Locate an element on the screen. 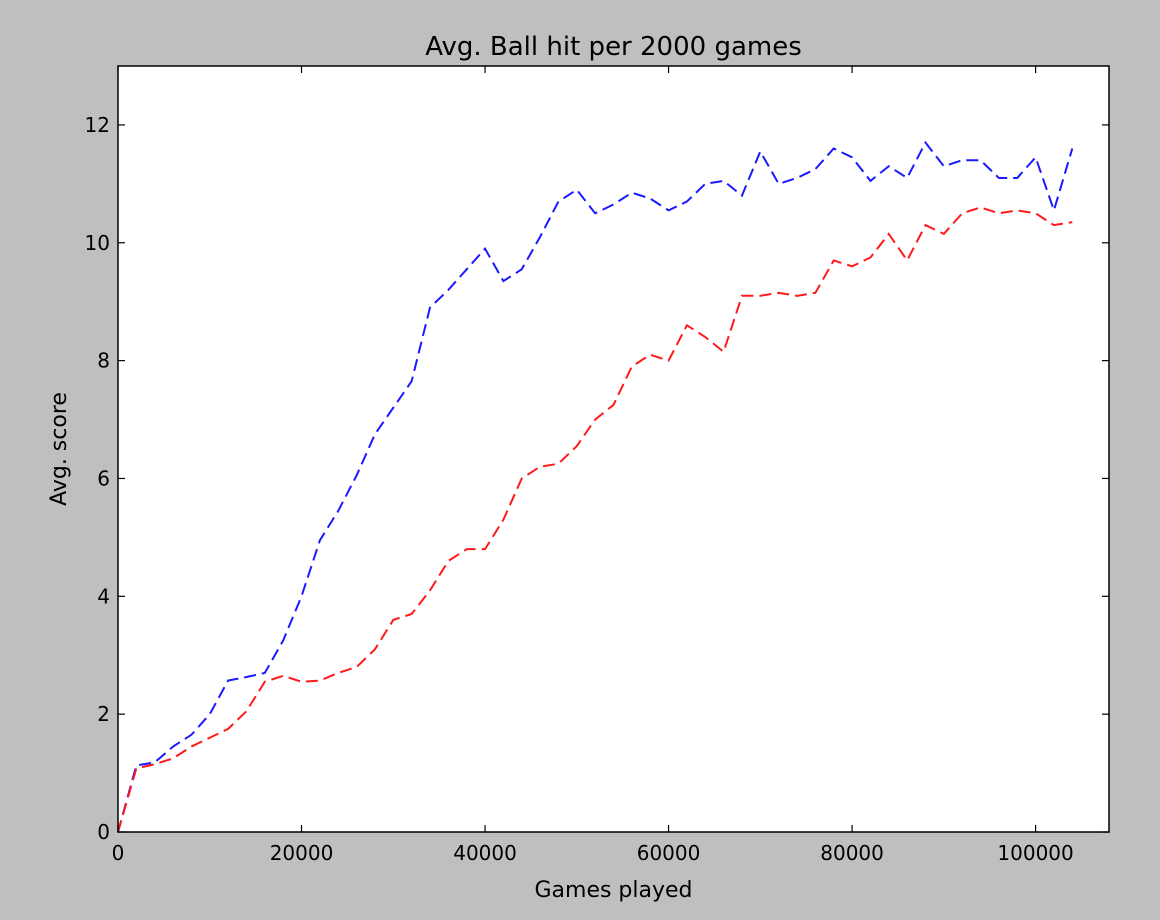 This screenshot has width=1160, height=920. y-axis-label: Avg. score is located at coordinates (59, 449).